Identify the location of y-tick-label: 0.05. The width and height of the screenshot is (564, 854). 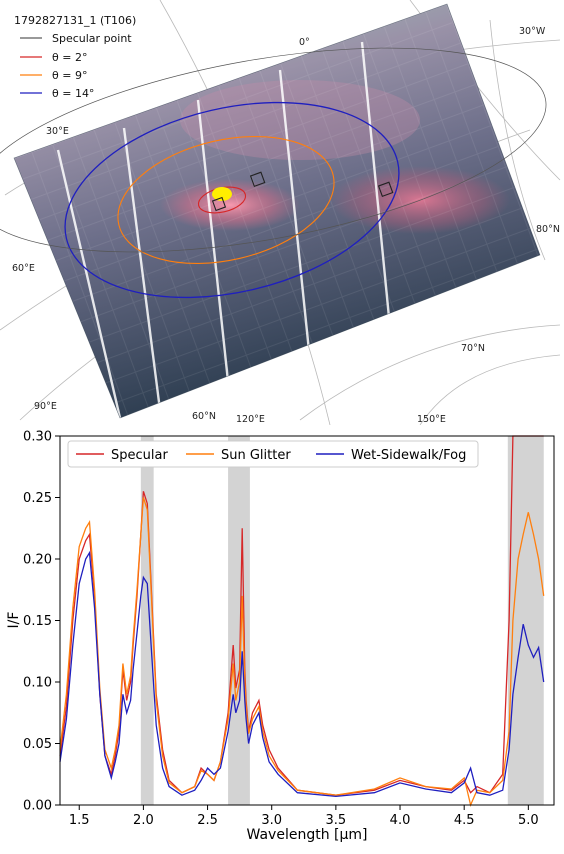
(37, 744).